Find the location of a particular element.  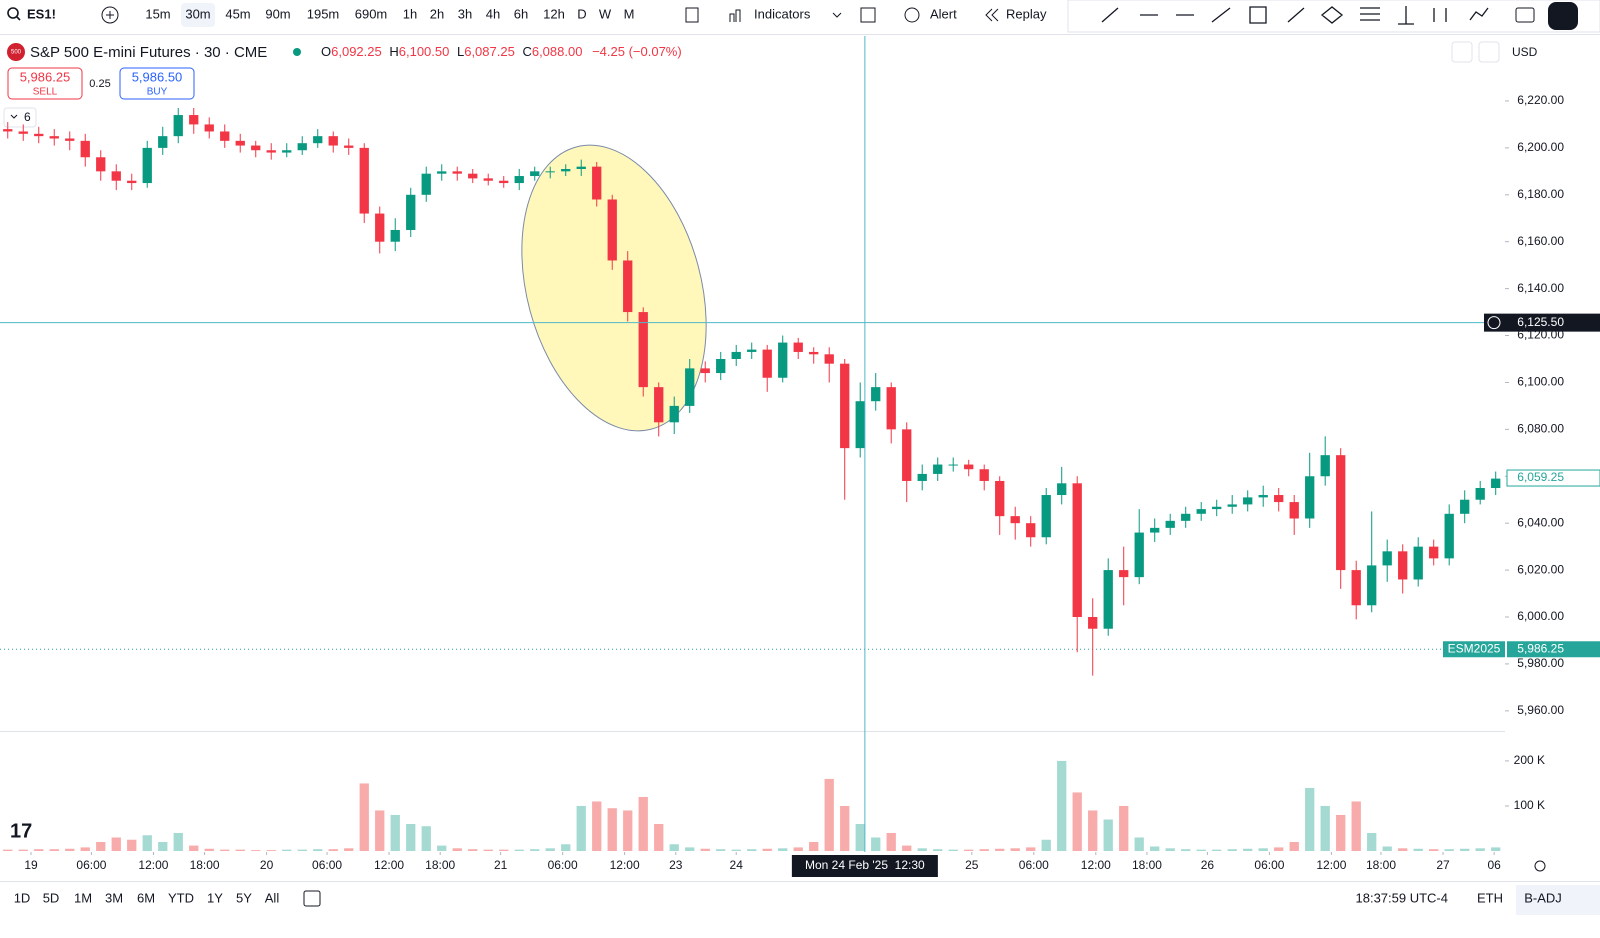

range-button: 1D is located at coordinates (22, 897).